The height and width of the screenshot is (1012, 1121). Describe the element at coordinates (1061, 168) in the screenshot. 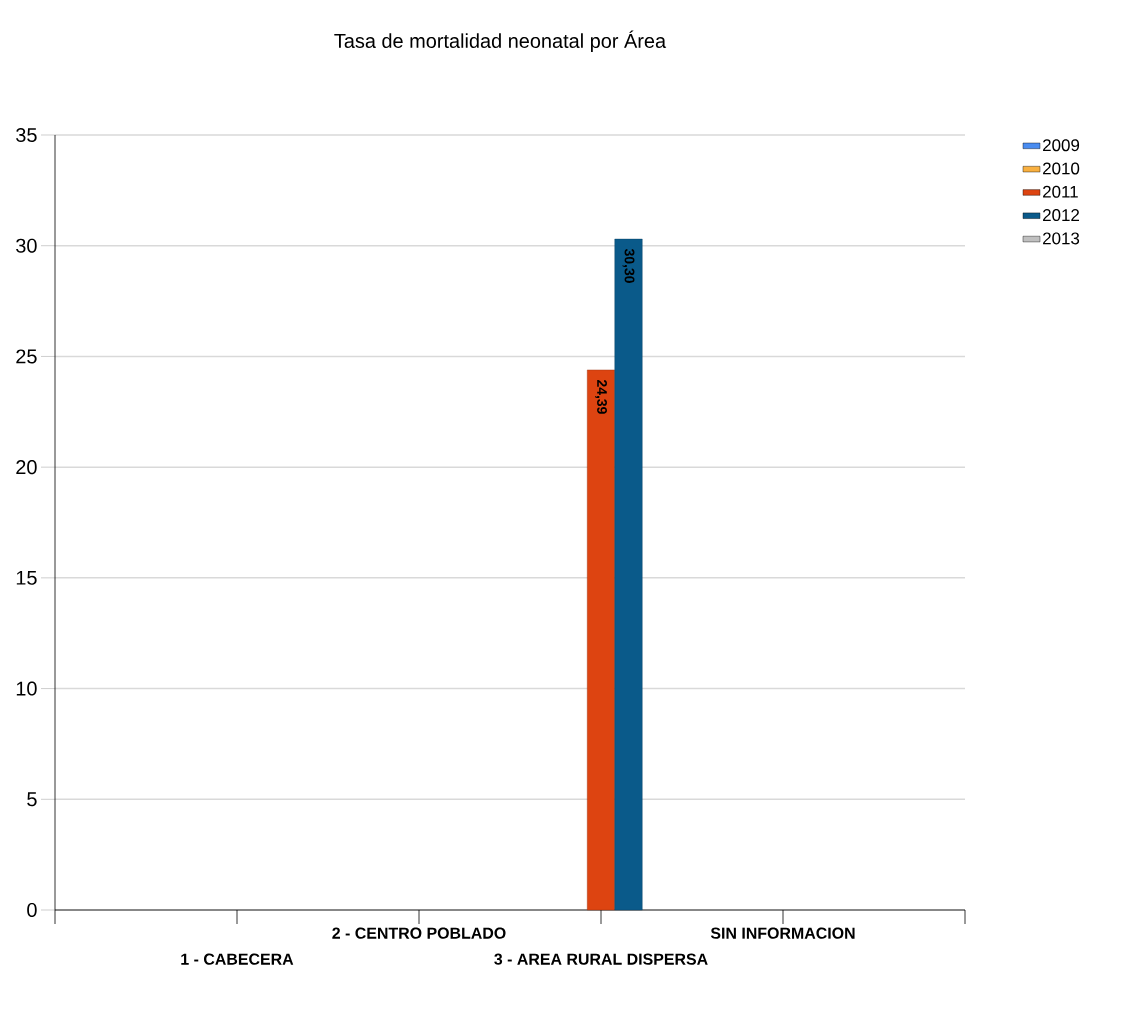

I see `legend-label: 2010` at that location.